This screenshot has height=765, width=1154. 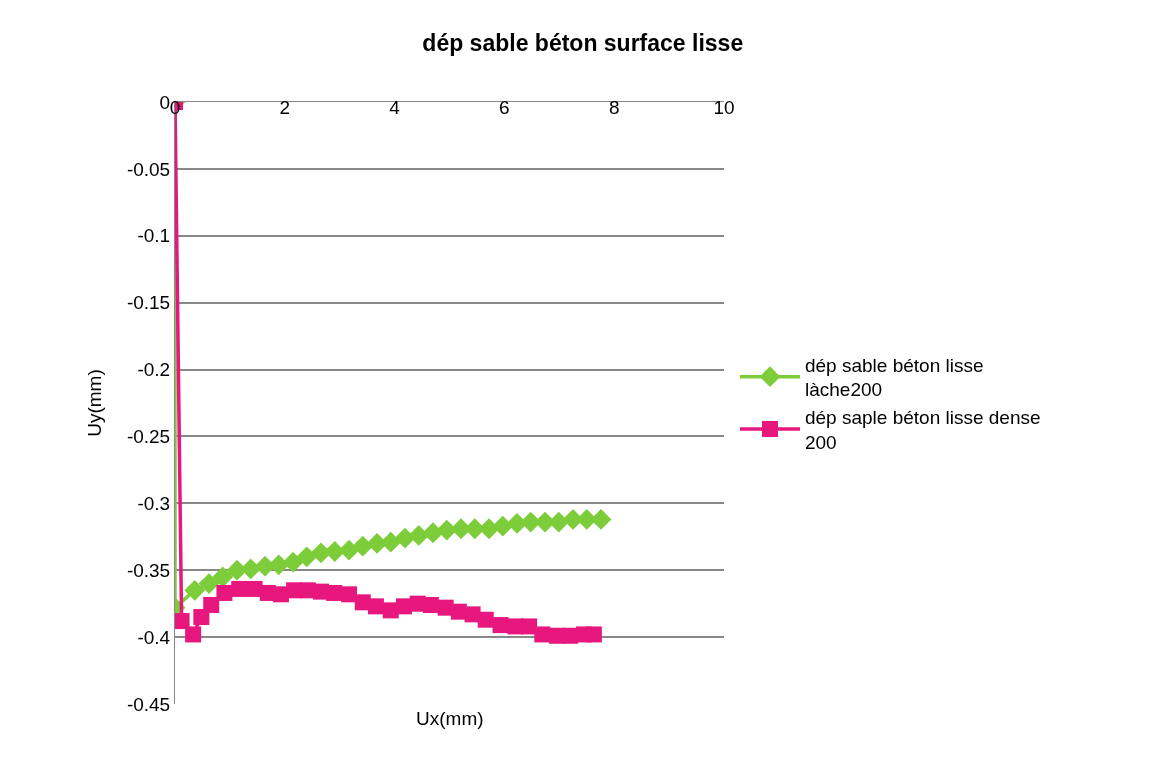 I want to click on y-tick-label: -0.05, so click(x=148, y=169).